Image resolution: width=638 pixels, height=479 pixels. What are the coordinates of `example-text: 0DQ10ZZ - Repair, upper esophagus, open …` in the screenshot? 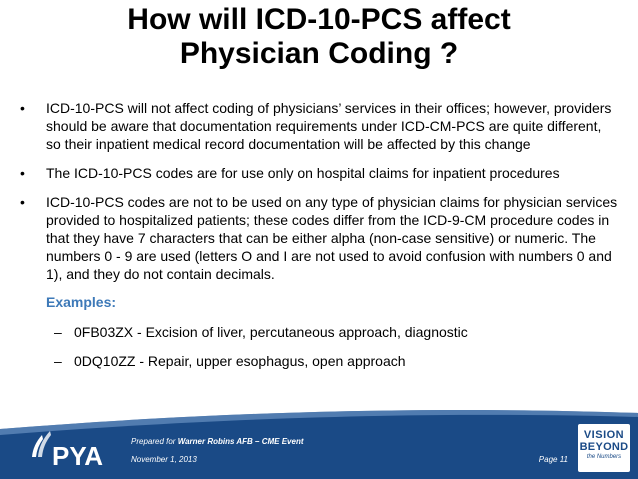 It's located at (240, 361).